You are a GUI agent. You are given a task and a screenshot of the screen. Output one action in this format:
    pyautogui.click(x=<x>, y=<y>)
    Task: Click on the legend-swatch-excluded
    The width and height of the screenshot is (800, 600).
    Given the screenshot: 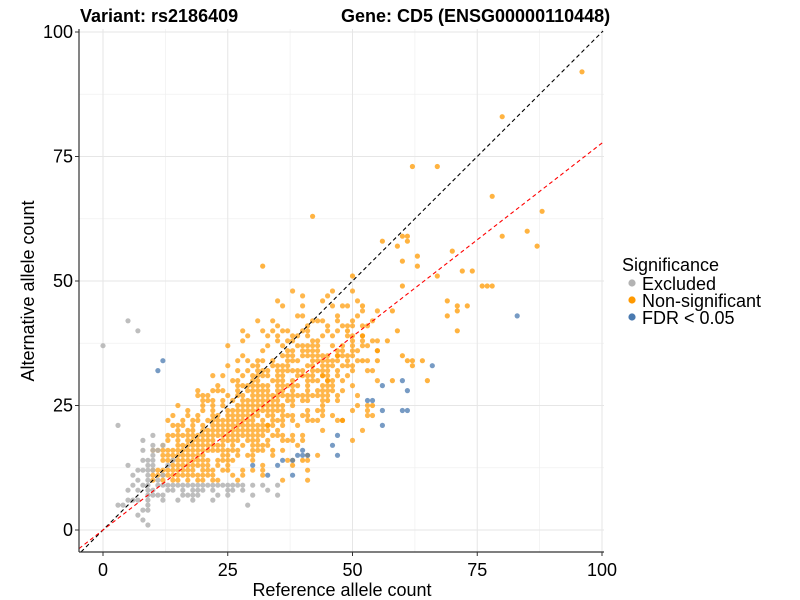 What is the action you would take?
    pyautogui.click(x=632, y=283)
    